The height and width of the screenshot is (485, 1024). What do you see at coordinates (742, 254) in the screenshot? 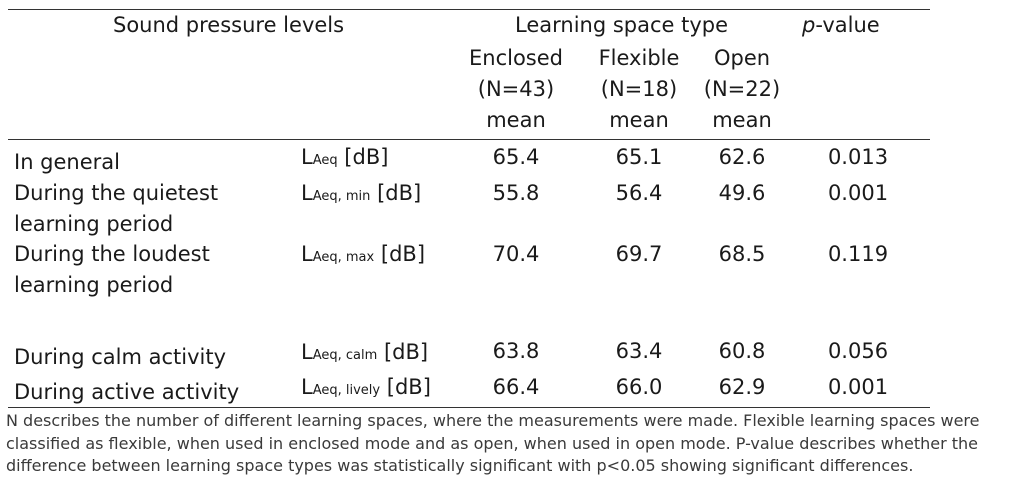
I see `cell-open: 68.5` at bounding box center [742, 254].